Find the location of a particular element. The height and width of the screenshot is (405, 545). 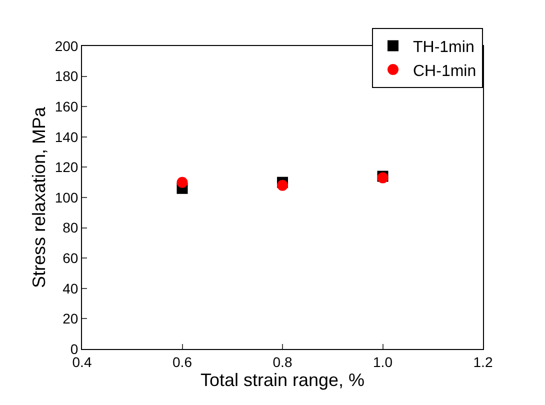

y-tick-label: 160 is located at coordinates (66, 106).